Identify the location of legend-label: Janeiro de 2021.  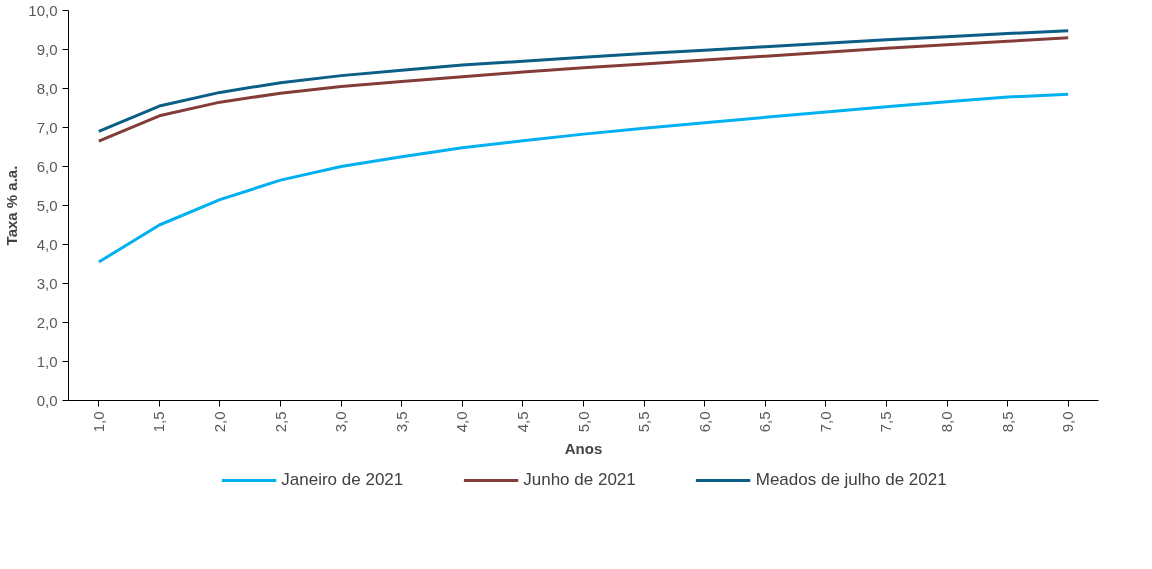
(342, 480).